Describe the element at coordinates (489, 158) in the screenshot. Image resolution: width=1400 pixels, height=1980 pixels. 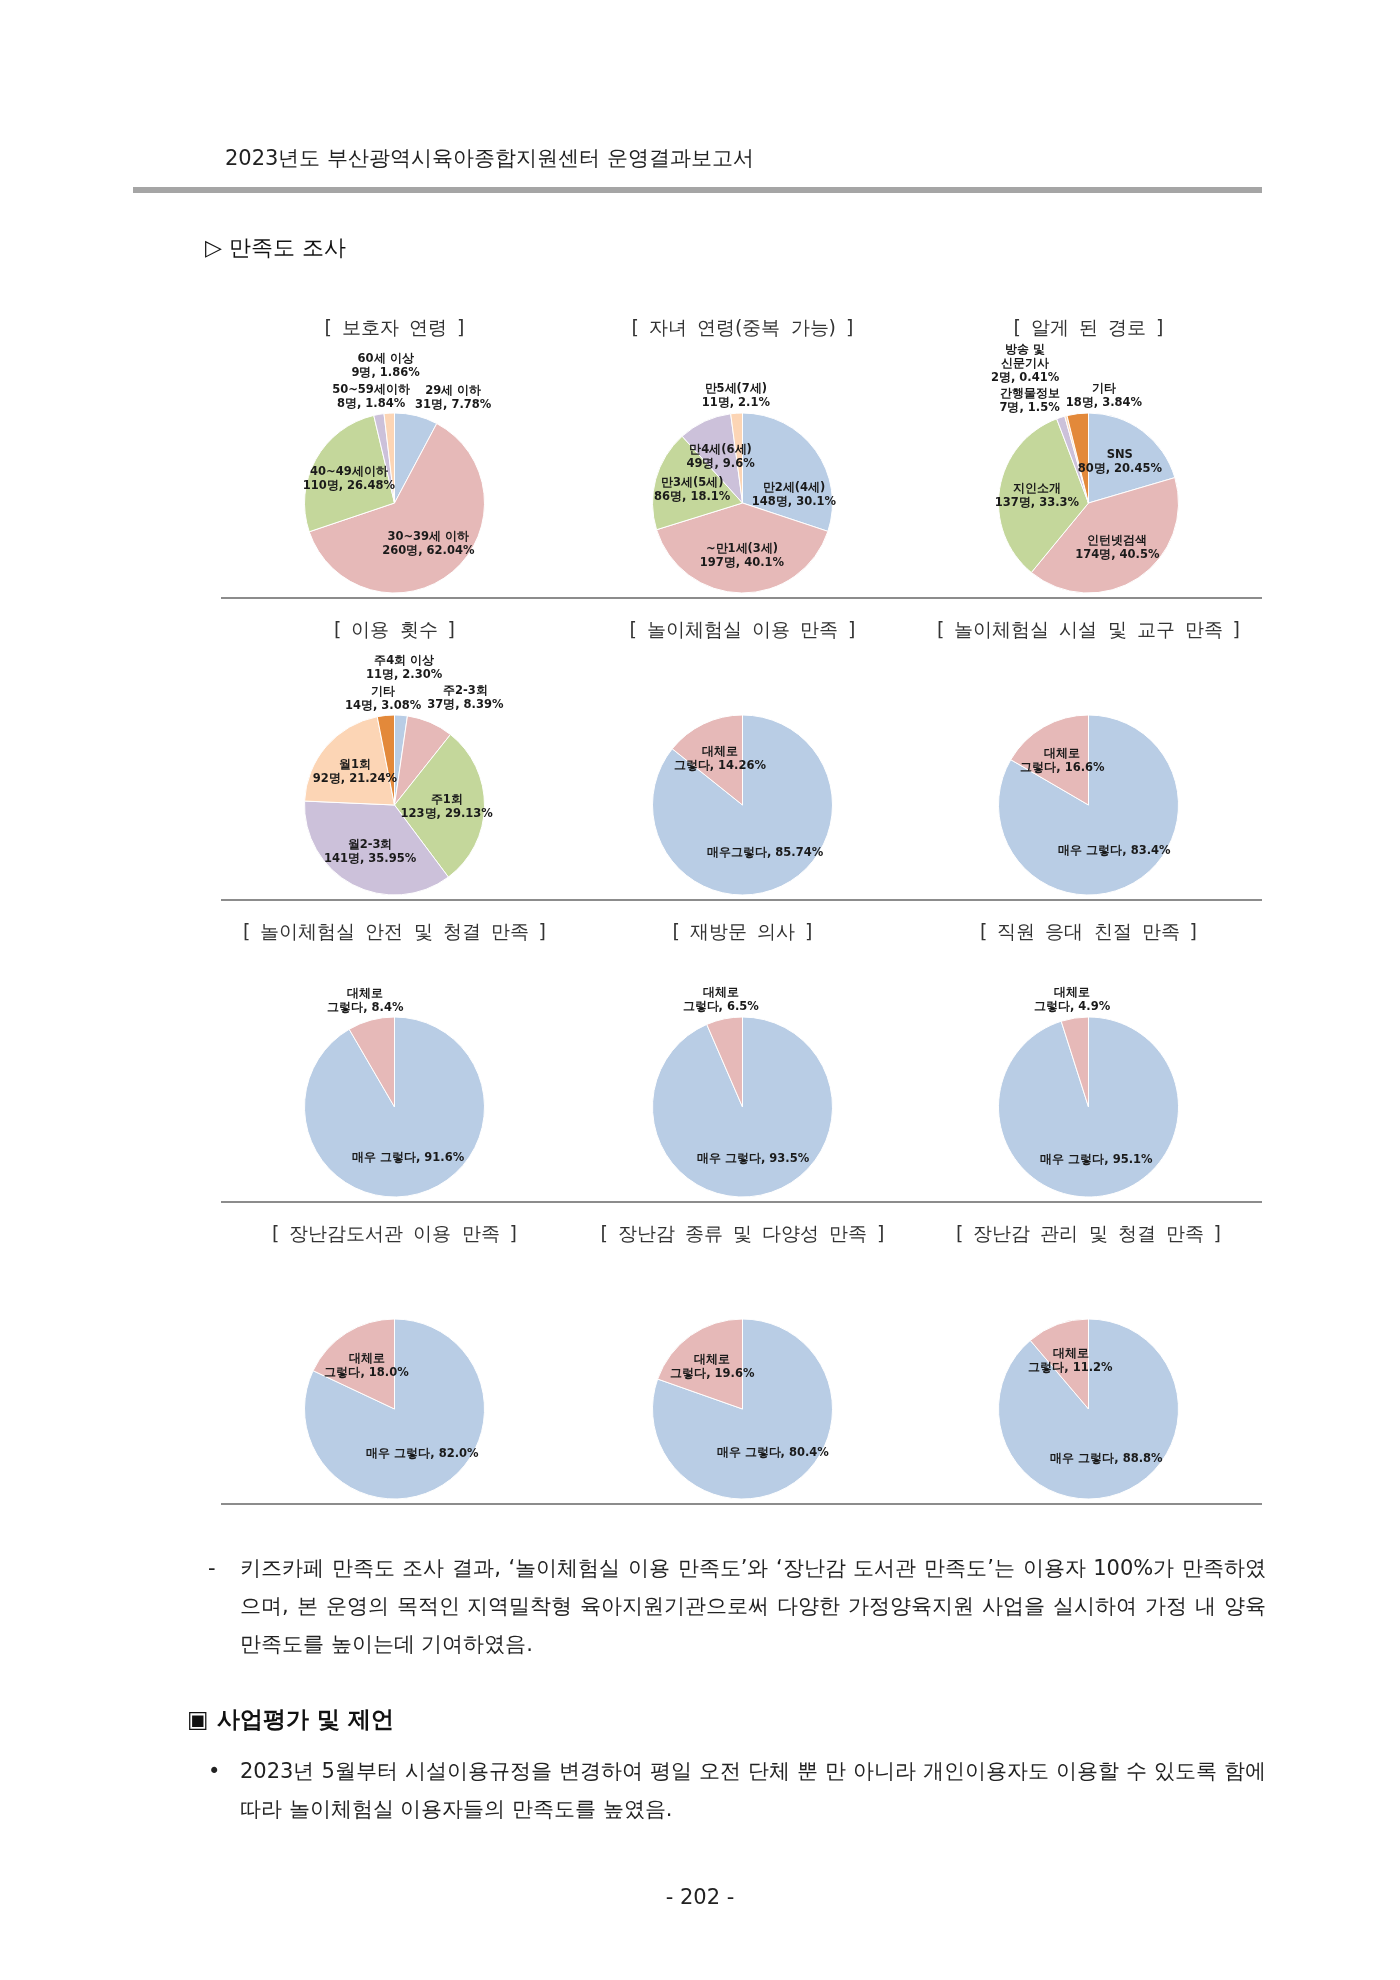
I see `text: 2023년도 부산광역시육아종합지원센터 운영결과보고서` at that location.